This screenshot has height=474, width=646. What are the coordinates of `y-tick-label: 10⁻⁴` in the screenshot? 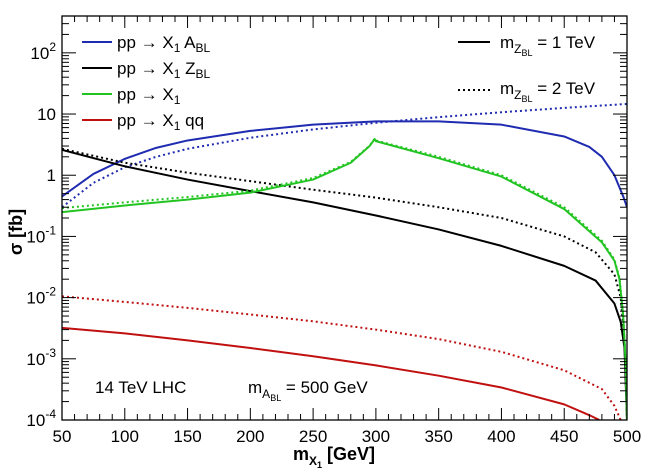 It's located at (41, 418).